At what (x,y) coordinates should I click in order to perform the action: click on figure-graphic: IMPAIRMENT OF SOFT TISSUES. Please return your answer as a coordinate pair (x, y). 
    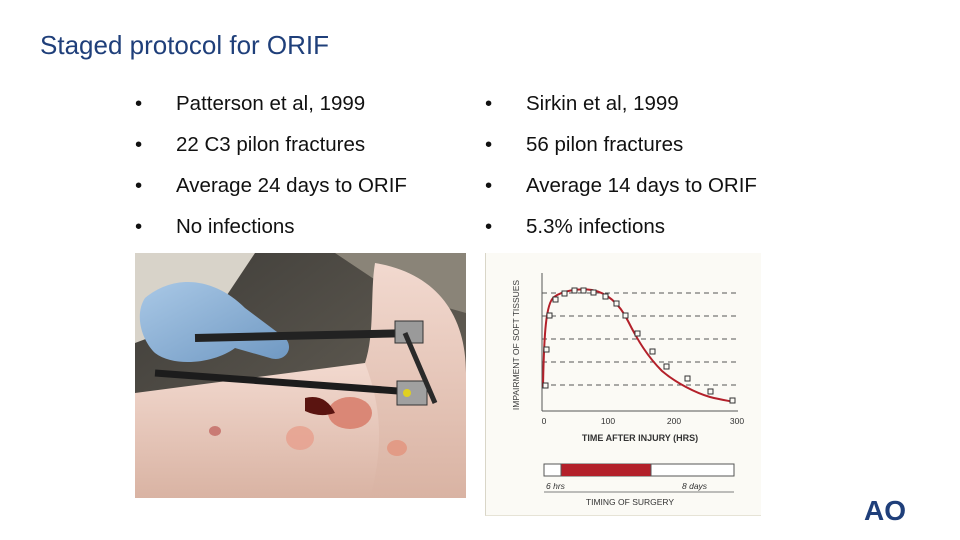
    Looking at the image, I should click on (627, 390).